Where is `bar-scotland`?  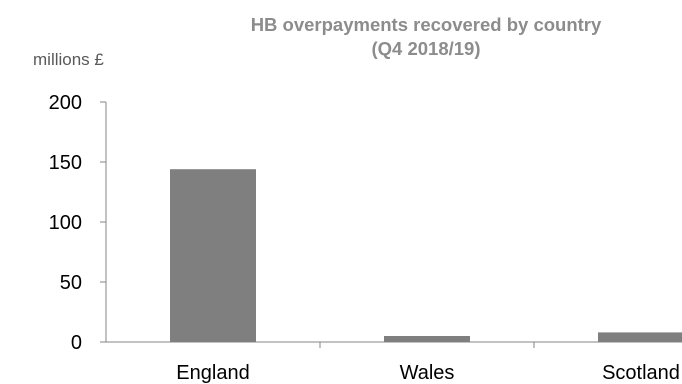
bar-scotland is located at coordinates (640, 337).